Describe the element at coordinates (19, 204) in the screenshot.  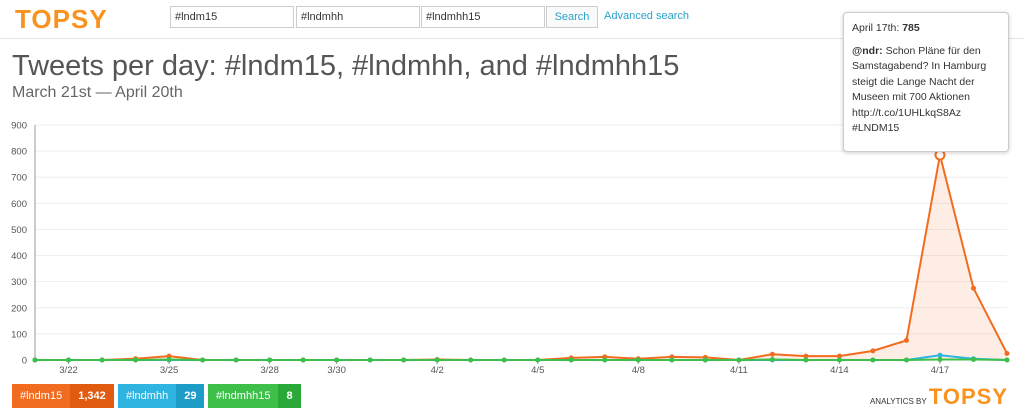
I see `y-tick-label: 600` at that location.